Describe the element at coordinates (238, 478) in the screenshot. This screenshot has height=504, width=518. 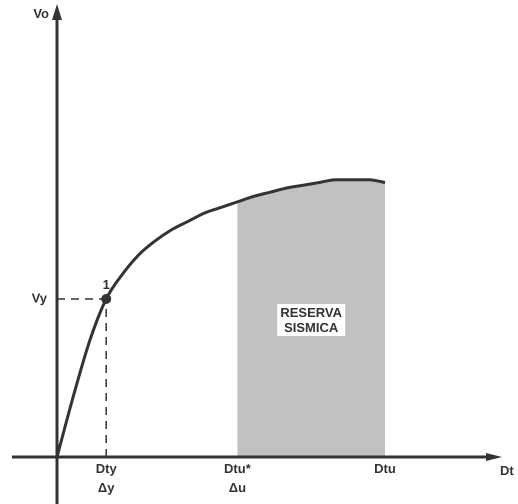
I see `x-tick-label: Dtu* Δu` at that location.